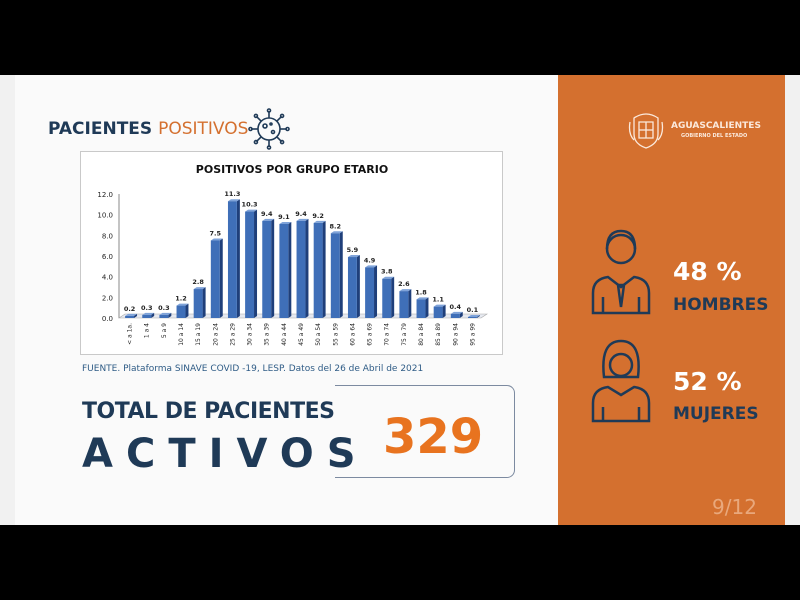 The width and height of the screenshot is (800, 600). What do you see at coordinates (336, 226) in the screenshot?
I see `data-label: 8.2` at bounding box center [336, 226].